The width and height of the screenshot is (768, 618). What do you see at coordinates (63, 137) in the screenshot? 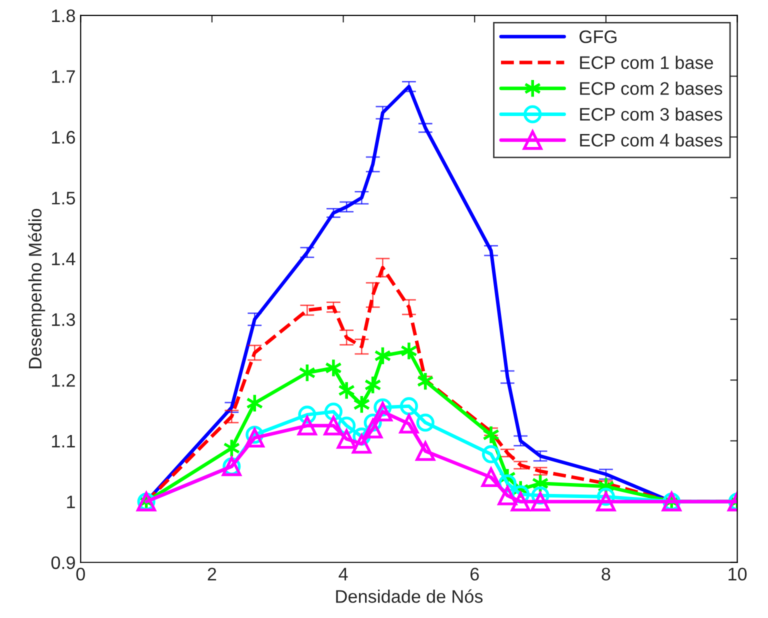
I see `y-tick-label: 1.6` at bounding box center [63, 137].